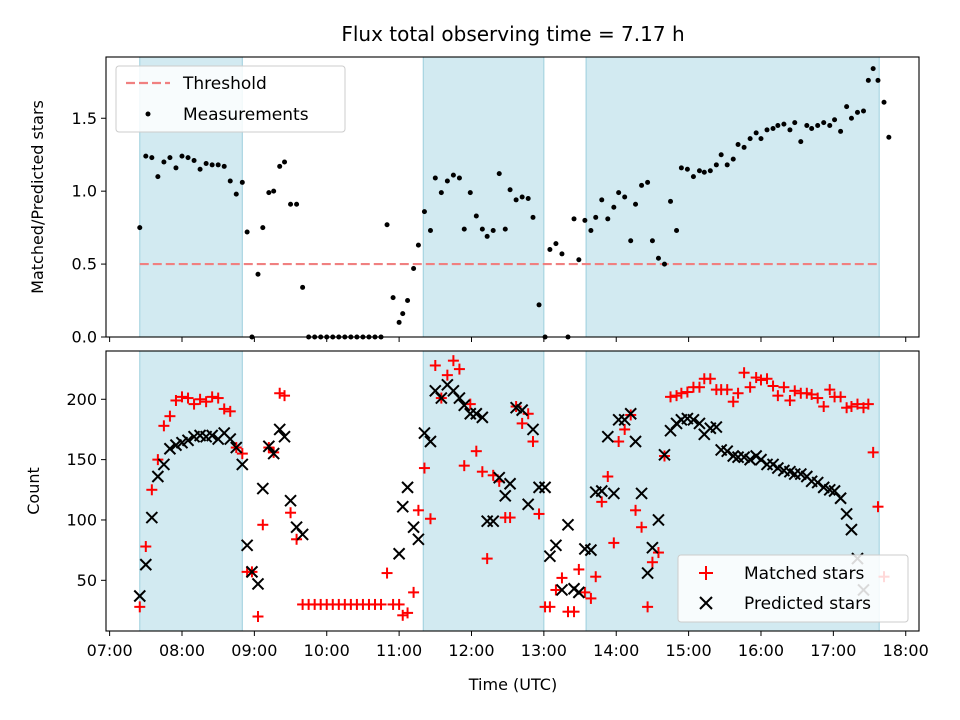 This screenshot has width=960, height=720. I want to click on bottom-legend-box, so click(793, 588).